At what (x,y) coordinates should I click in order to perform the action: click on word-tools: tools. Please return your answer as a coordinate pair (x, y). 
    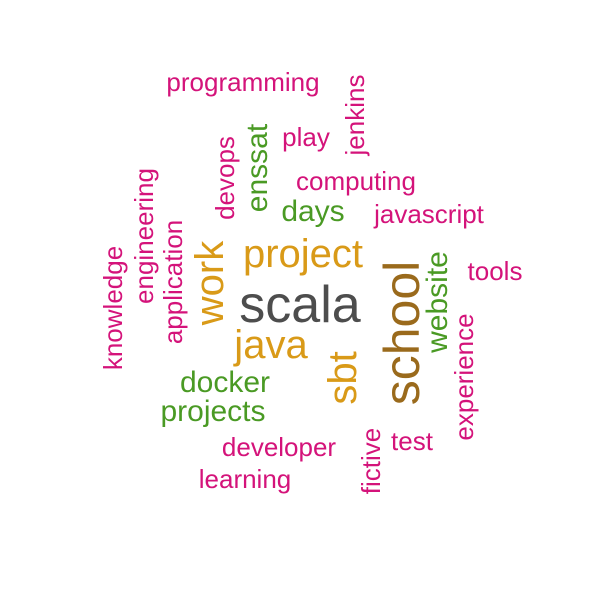
    Looking at the image, I should click on (495, 271).